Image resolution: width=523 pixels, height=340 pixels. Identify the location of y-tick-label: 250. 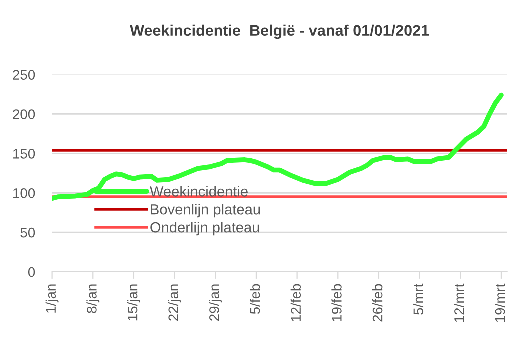
(24, 75).